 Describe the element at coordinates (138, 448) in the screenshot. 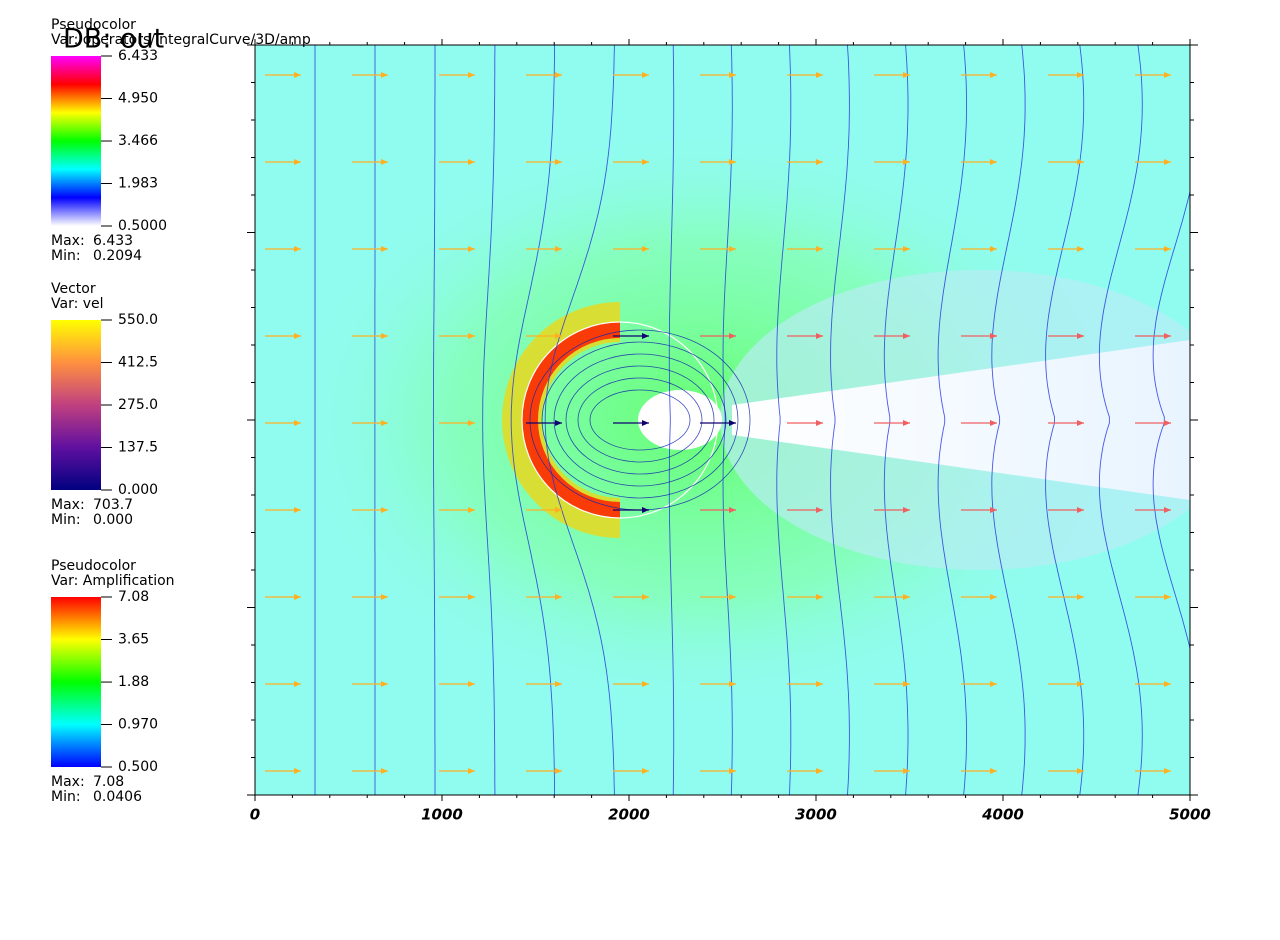

I see `legend-tick-label: 137.5` at that location.